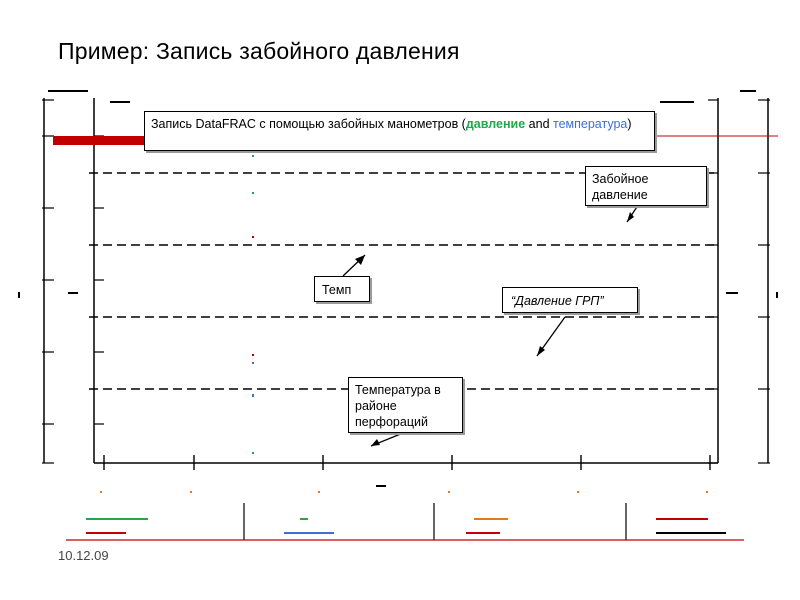 The width and height of the screenshot is (800, 600). I want to click on pressure-trace-bar, so click(99, 140).